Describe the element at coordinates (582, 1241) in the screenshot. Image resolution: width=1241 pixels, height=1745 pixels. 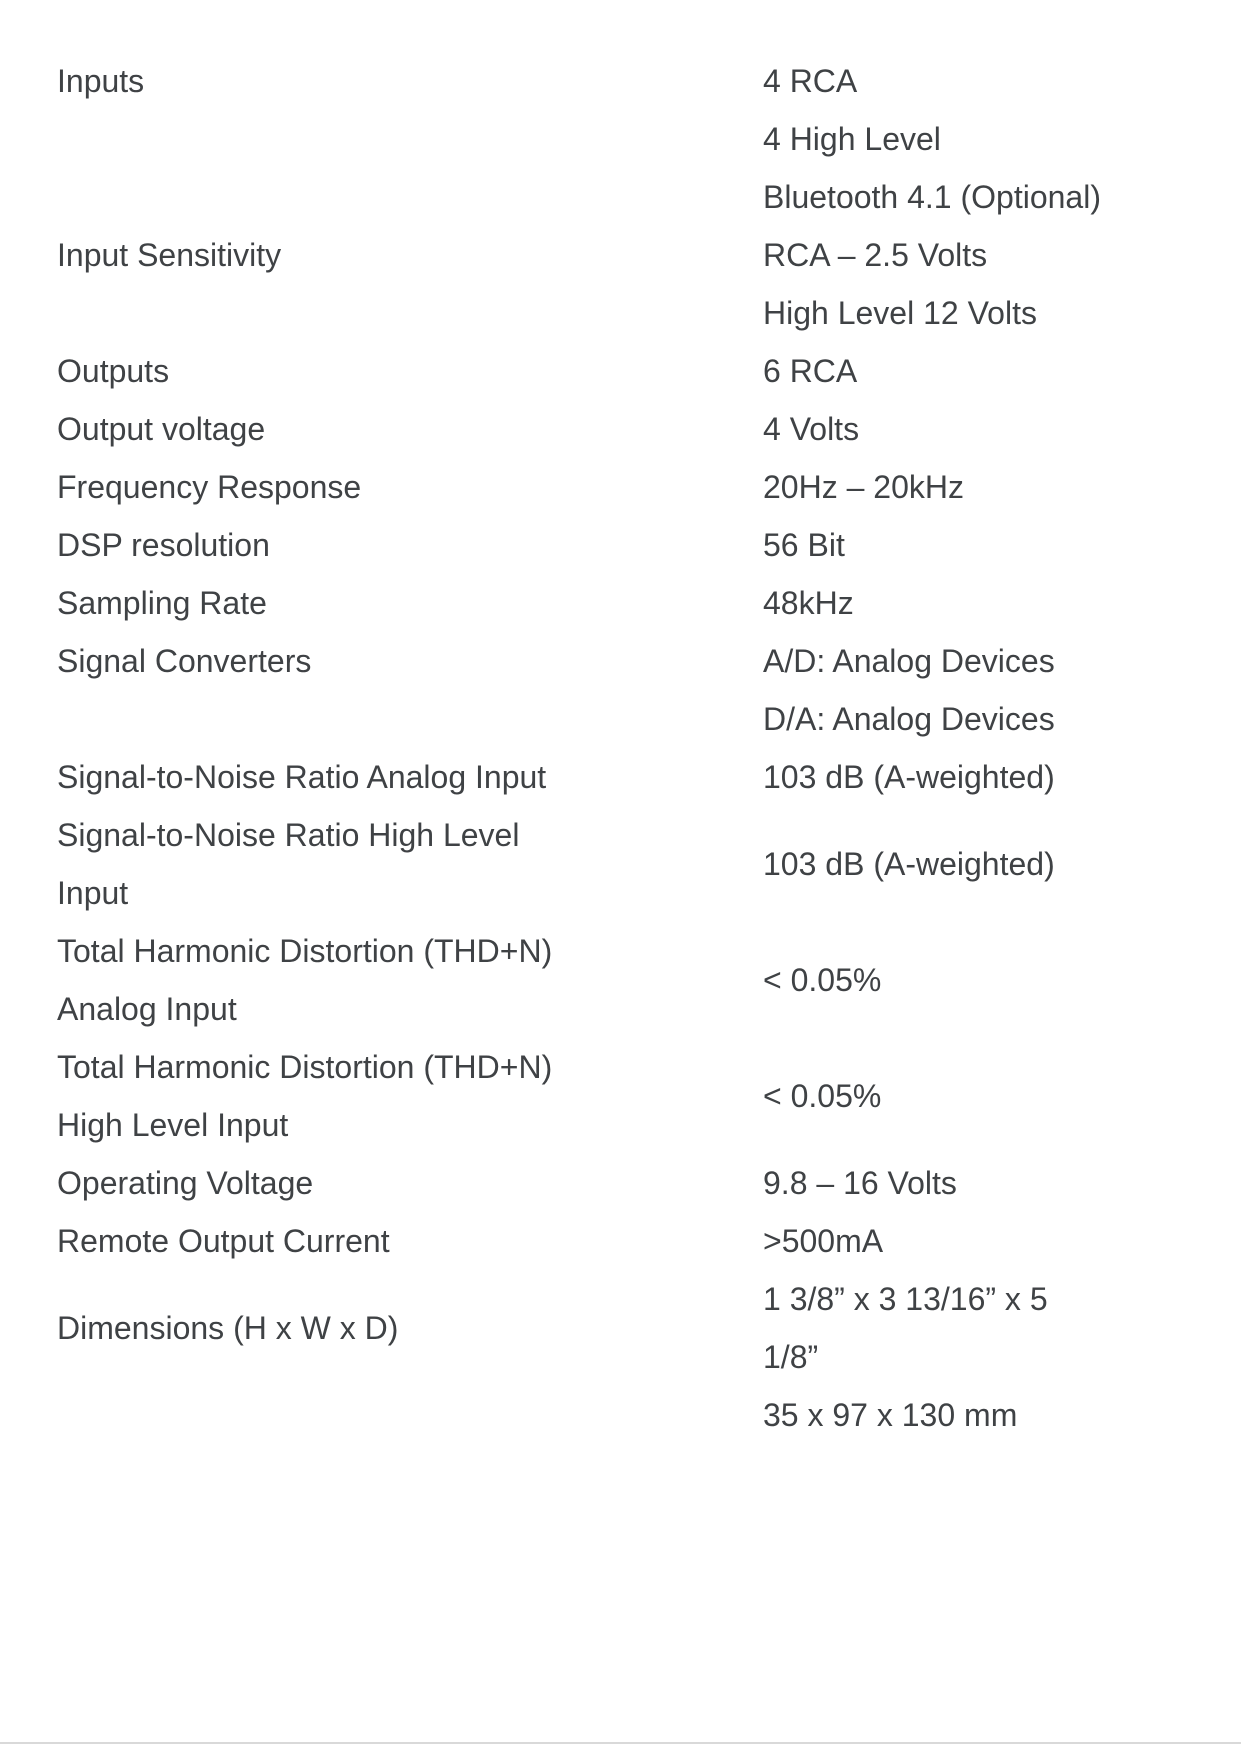
I see `spec-row: Remote Output Current >500mA` at that location.